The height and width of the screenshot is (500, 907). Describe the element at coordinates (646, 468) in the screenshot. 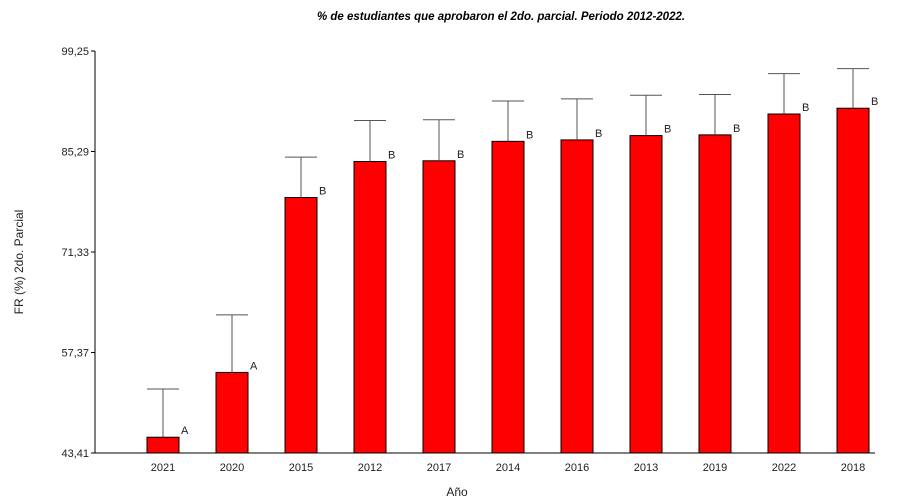

I see `x-tick-label: 2013` at that location.